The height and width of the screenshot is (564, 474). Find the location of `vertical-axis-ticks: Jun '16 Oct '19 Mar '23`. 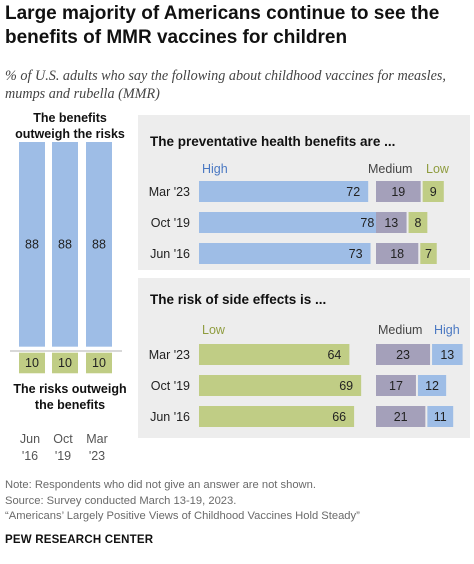

vertical-axis-ticks: Jun '16 Oct '19 Mar '23 is located at coordinates (70, 449).